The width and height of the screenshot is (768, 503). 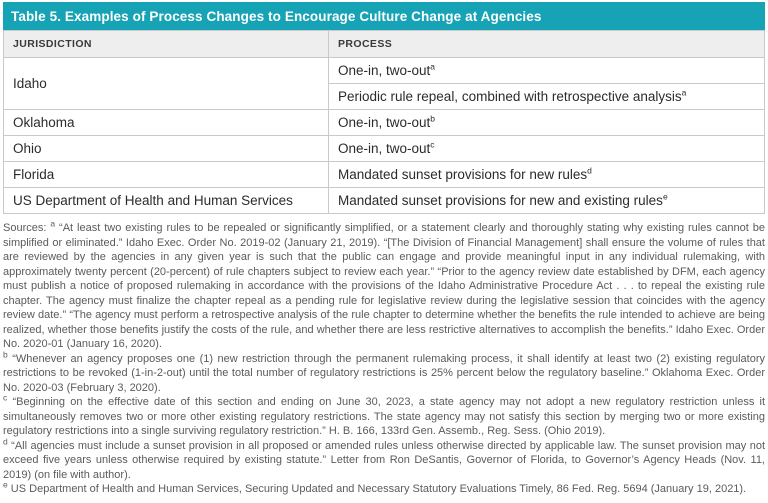 I want to click on table-row: Oklahoma One-in, two-outb, so click(x=384, y=122).